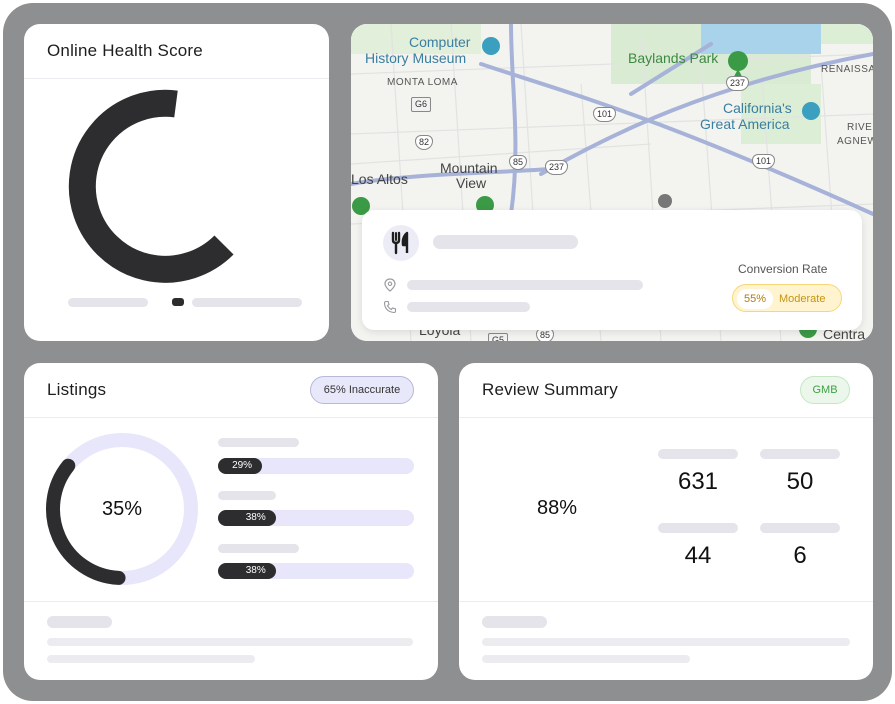  I want to click on conversion-rate-badge: 55% Moderate, so click(787, 298).